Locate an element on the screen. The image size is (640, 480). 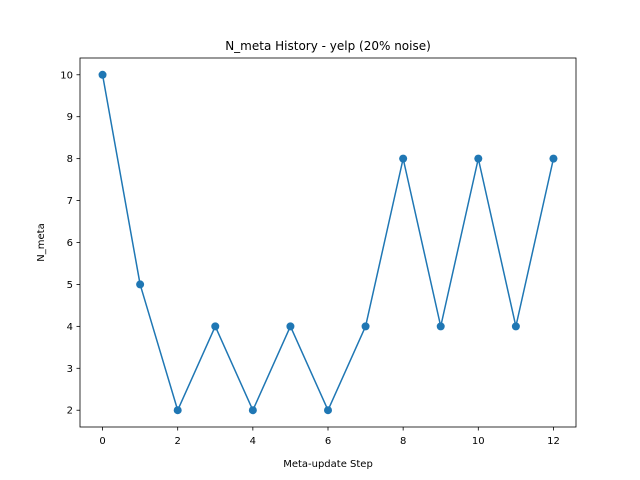
y-tick-label: 8 is located at coordinates (70, 159).